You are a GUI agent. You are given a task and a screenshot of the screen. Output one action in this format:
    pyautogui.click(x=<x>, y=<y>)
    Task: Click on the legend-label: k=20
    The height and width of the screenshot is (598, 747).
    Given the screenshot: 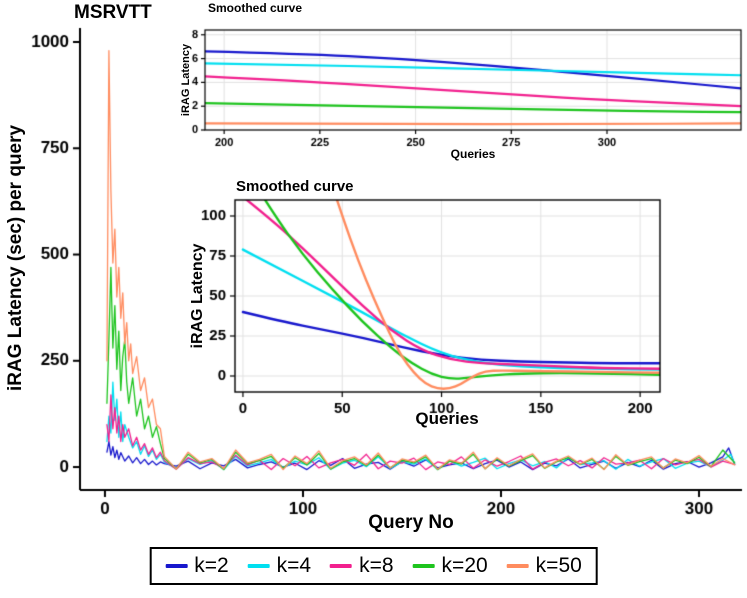 What is the action you would take?
    pyautogui.click(x=464, y=565)
    